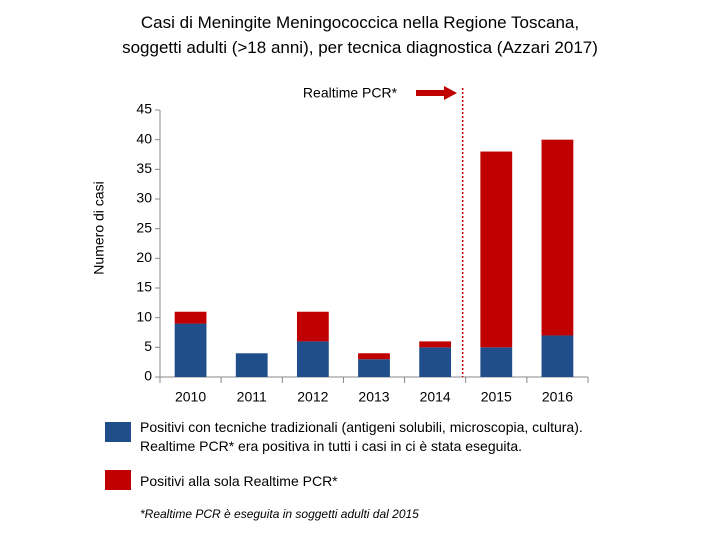  I want to click on annotation: Realtime PCR*, so click(350, 93).